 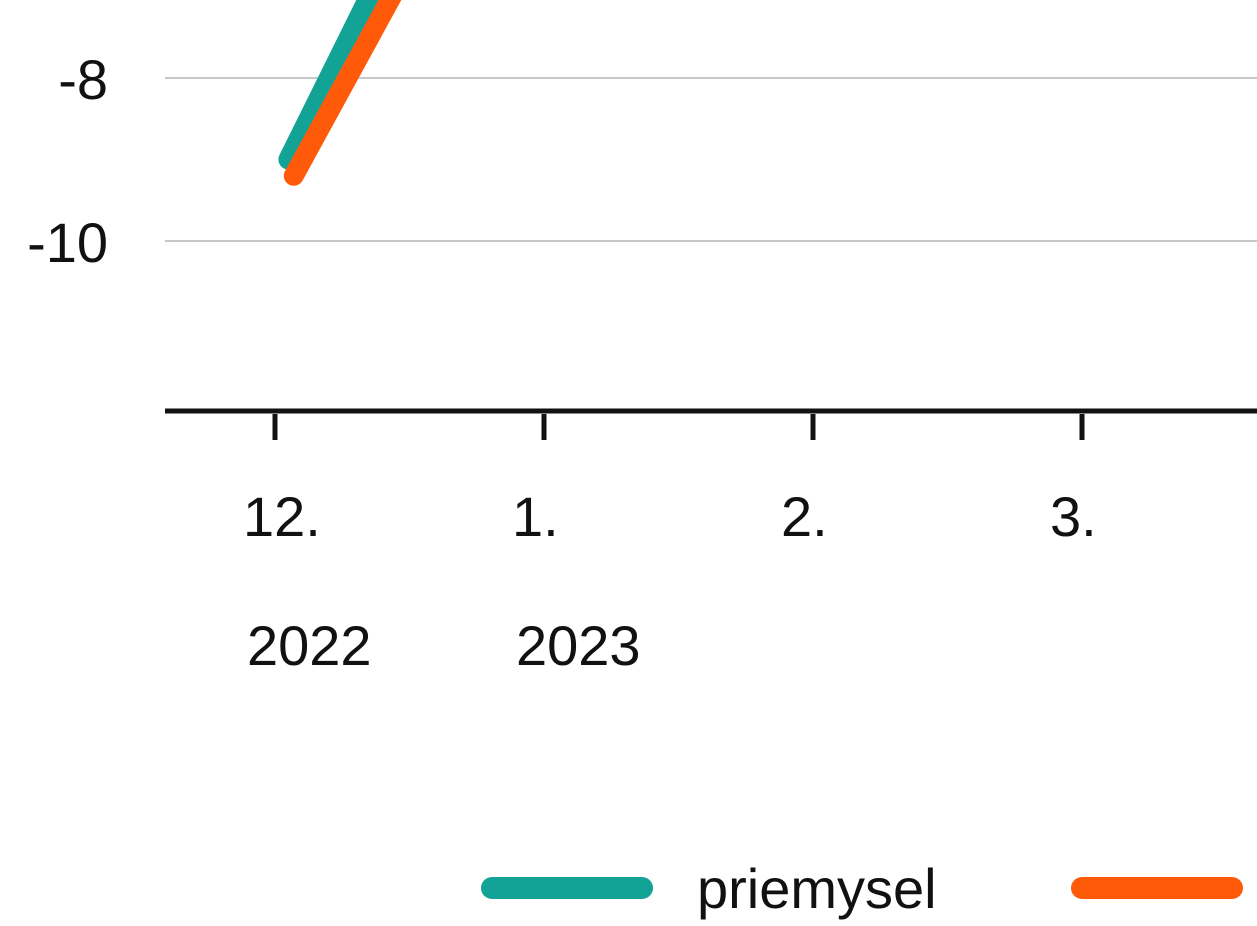 I want to click on x-tick-label: 12., so click(x=282, y=516).